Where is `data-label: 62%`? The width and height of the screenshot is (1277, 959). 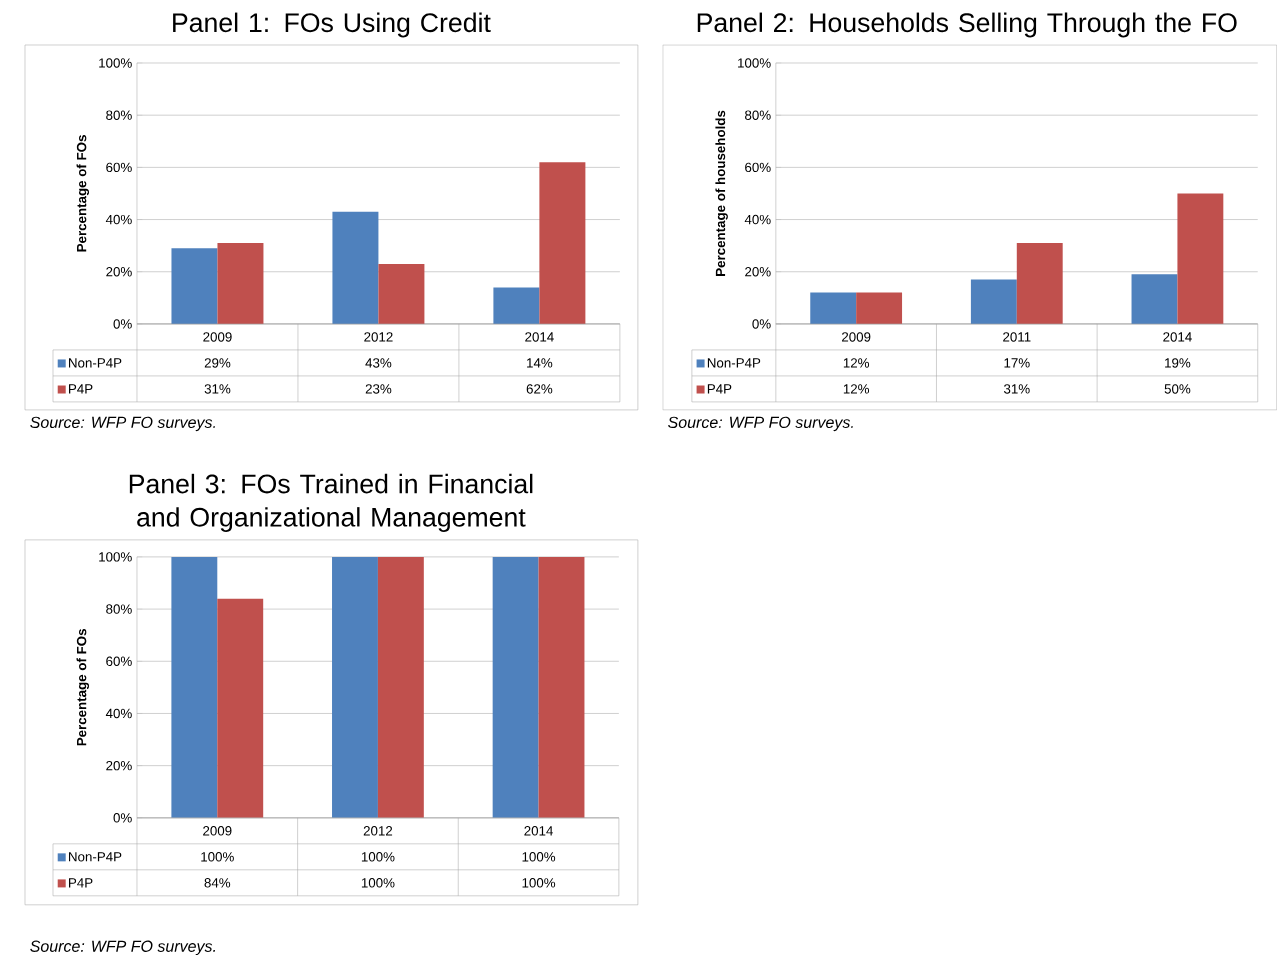
data-label: 62% is located at coordinates (539, 388).